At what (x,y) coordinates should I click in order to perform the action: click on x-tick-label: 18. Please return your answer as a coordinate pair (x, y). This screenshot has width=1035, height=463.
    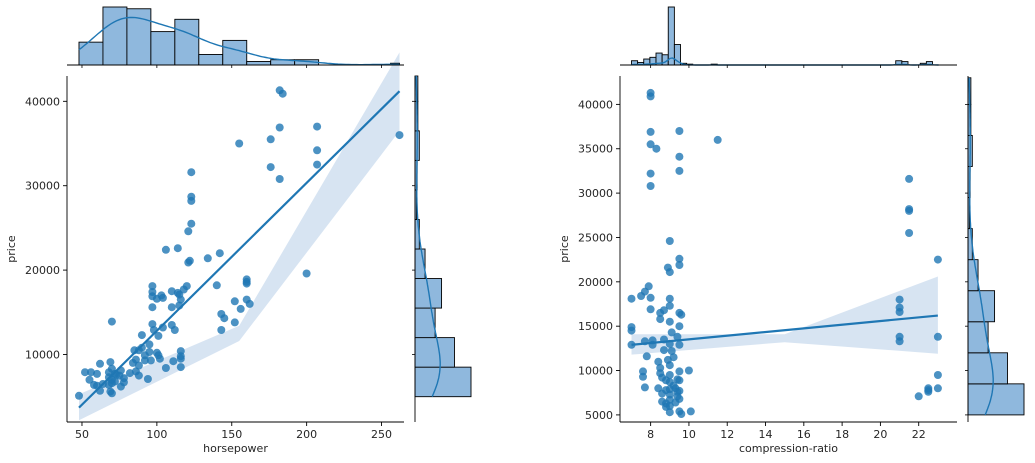
    Looking at the image, I should click on (842, 434).